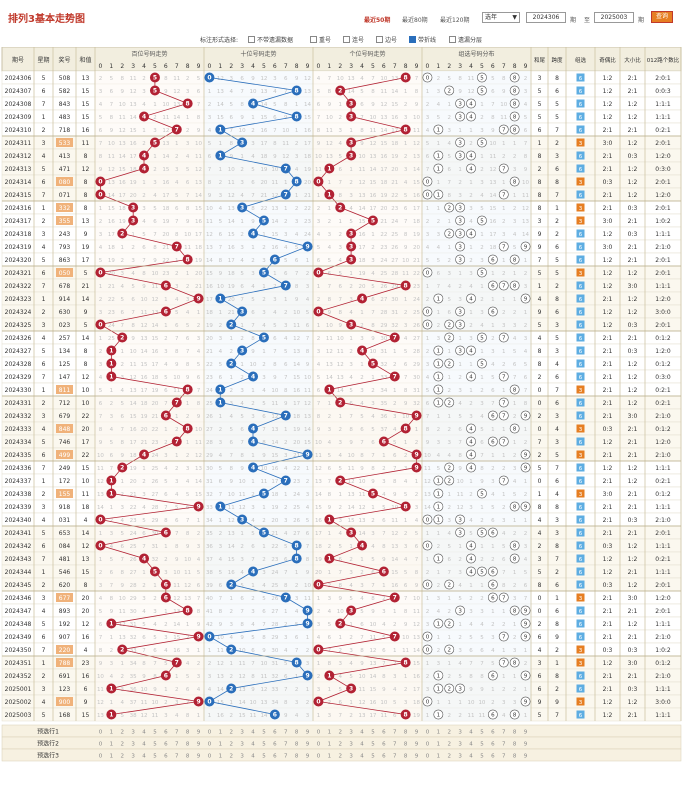 The image size is (683, 794). Describe the element at coordinates (662, 17) in the screenshot. I see `query-button: 查询` at that location.